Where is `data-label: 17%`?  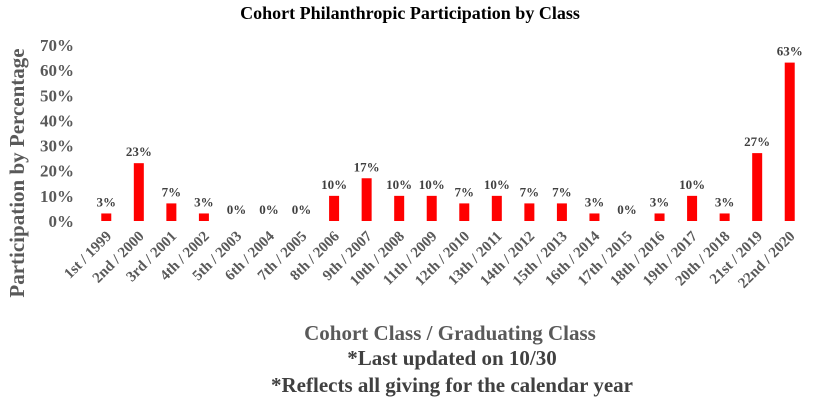
data-label: 17% is located at coordinates (367, 166).